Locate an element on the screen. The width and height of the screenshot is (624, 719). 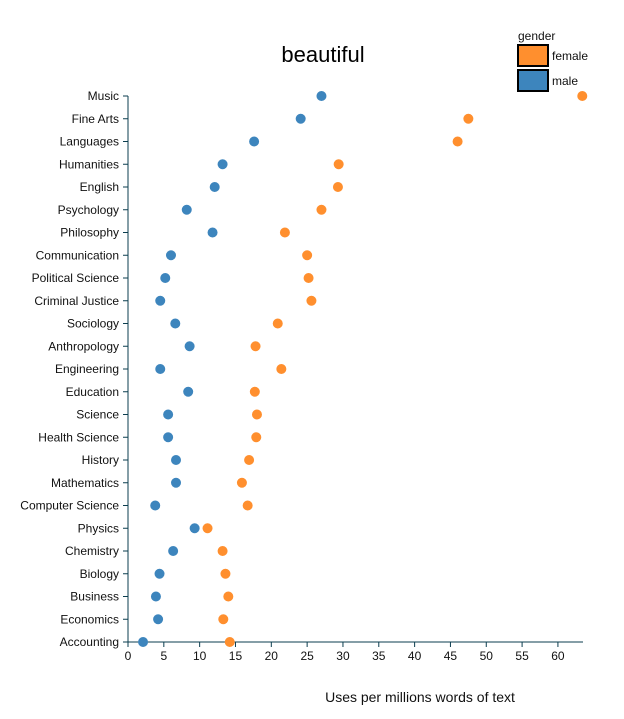
x-tick-label: 60 is located at coordinates (558, 656).